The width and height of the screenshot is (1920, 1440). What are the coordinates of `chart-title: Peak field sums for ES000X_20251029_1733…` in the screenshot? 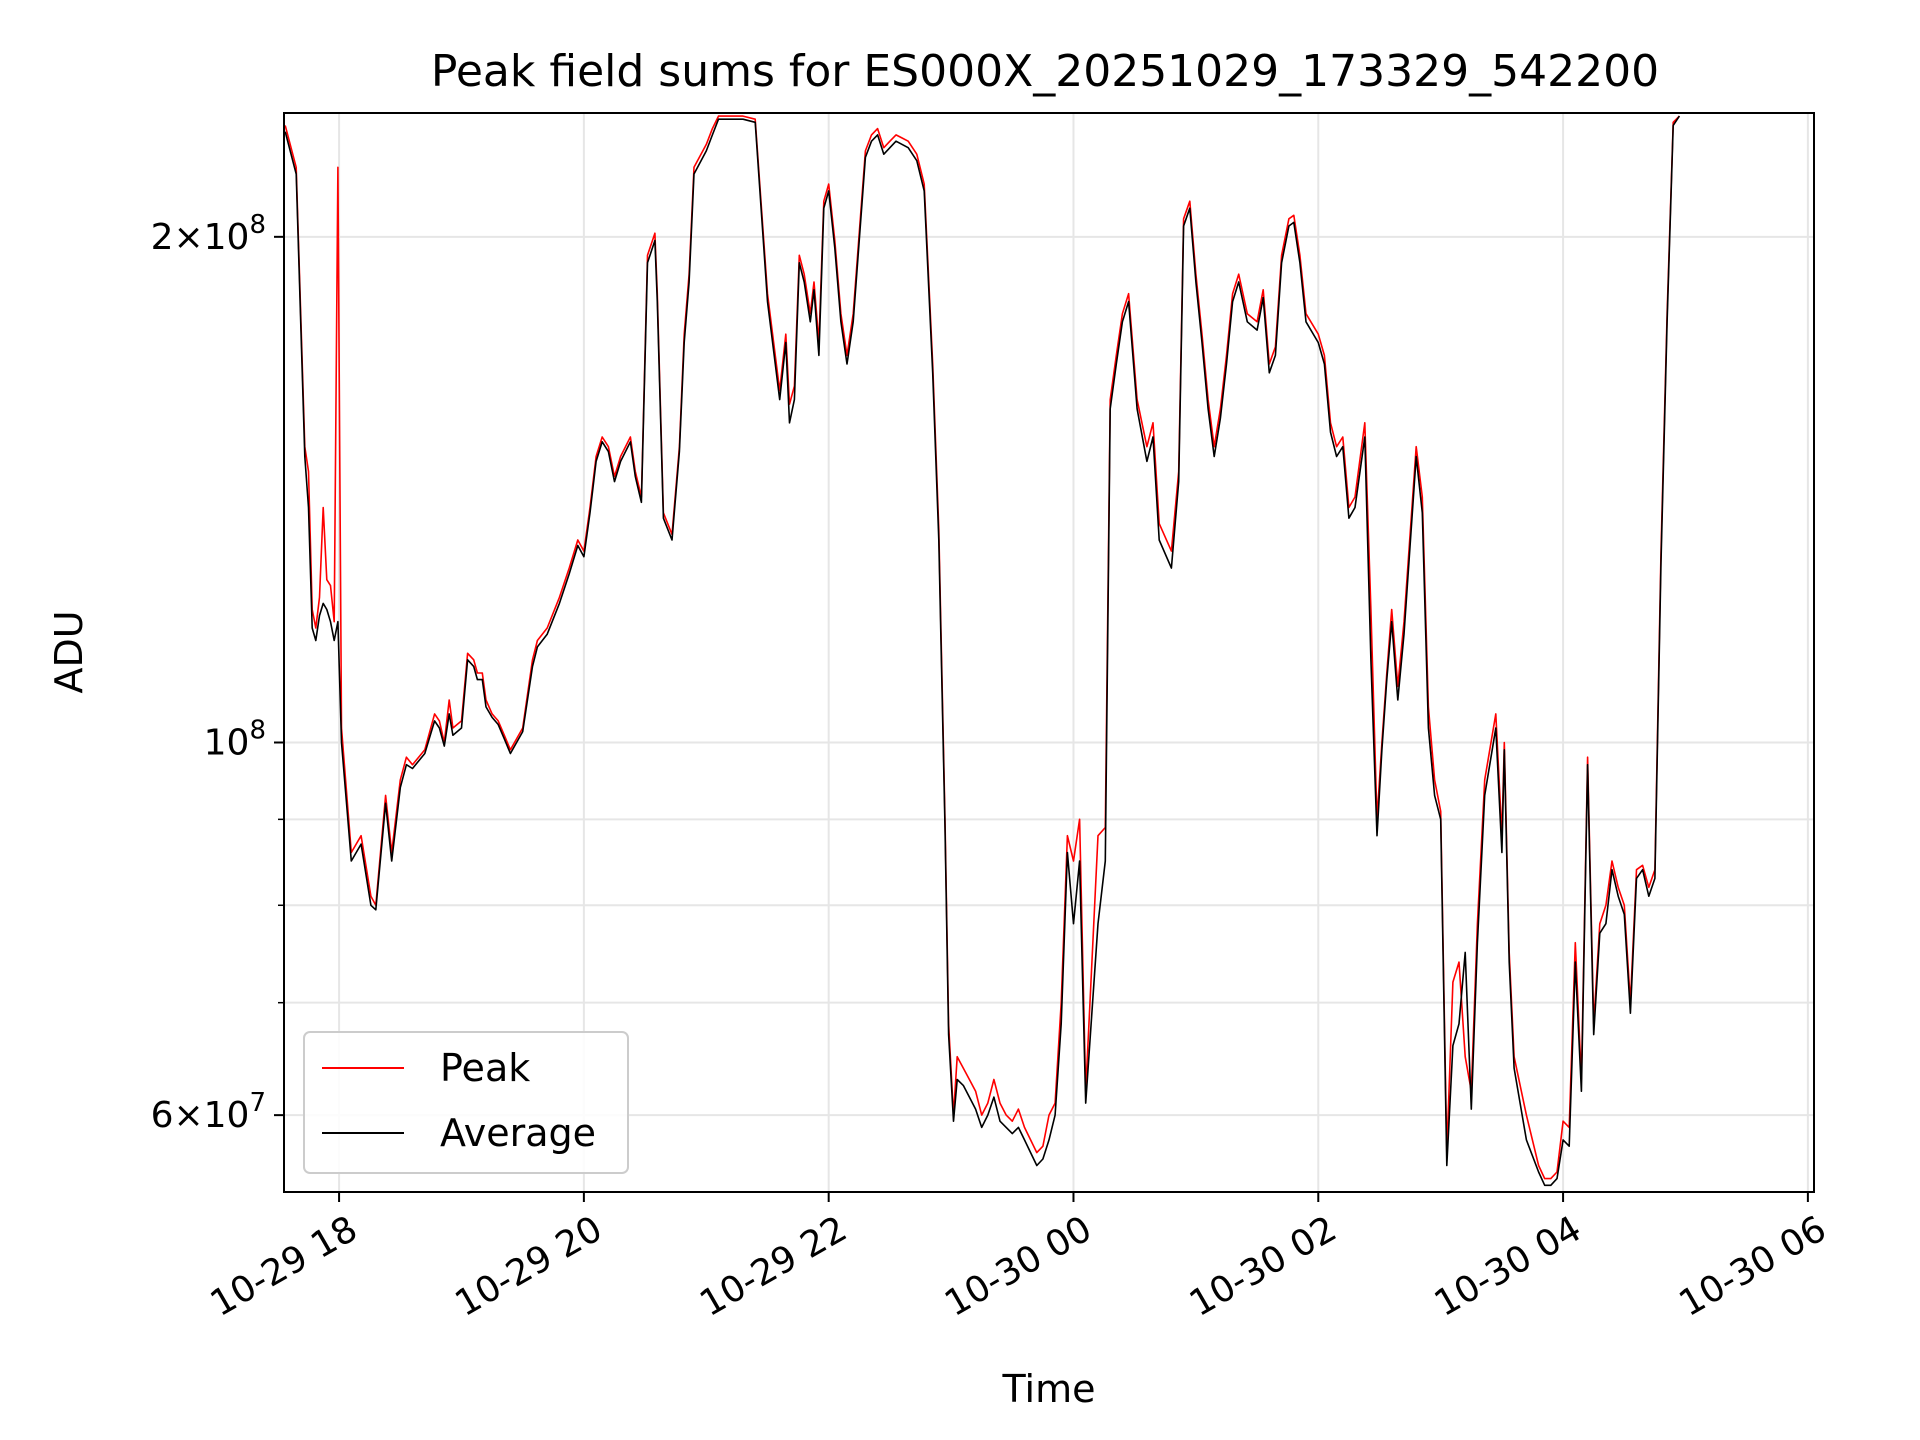 It's located at (1045, 71).